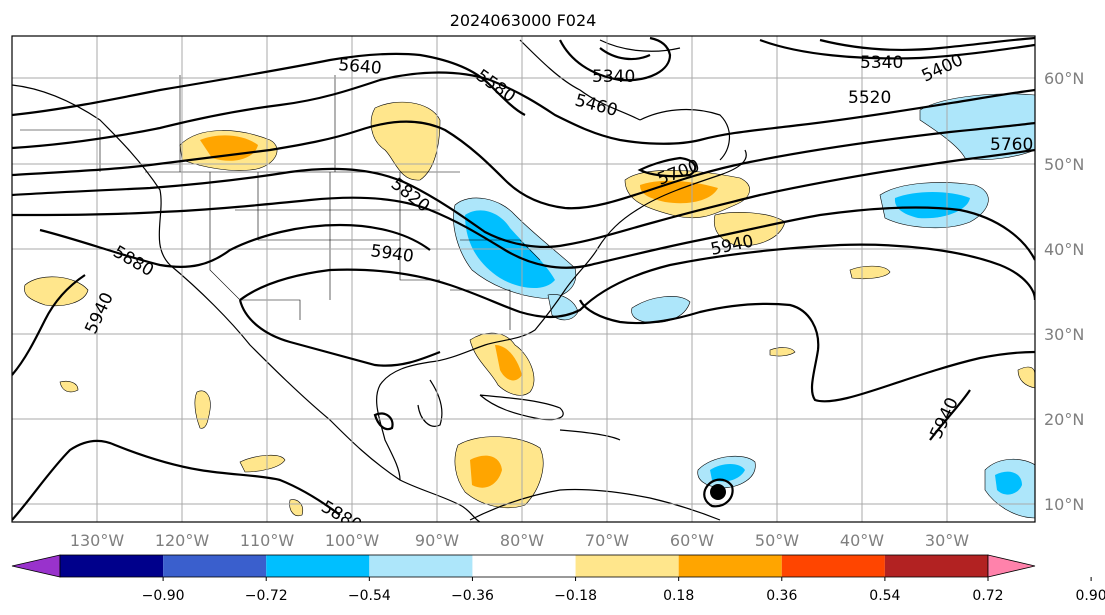  What do you see at coordinates (884, 596) in the screenshot?
I see `colorbar-tick-label: 0.54` at bounding box center [884, 596].